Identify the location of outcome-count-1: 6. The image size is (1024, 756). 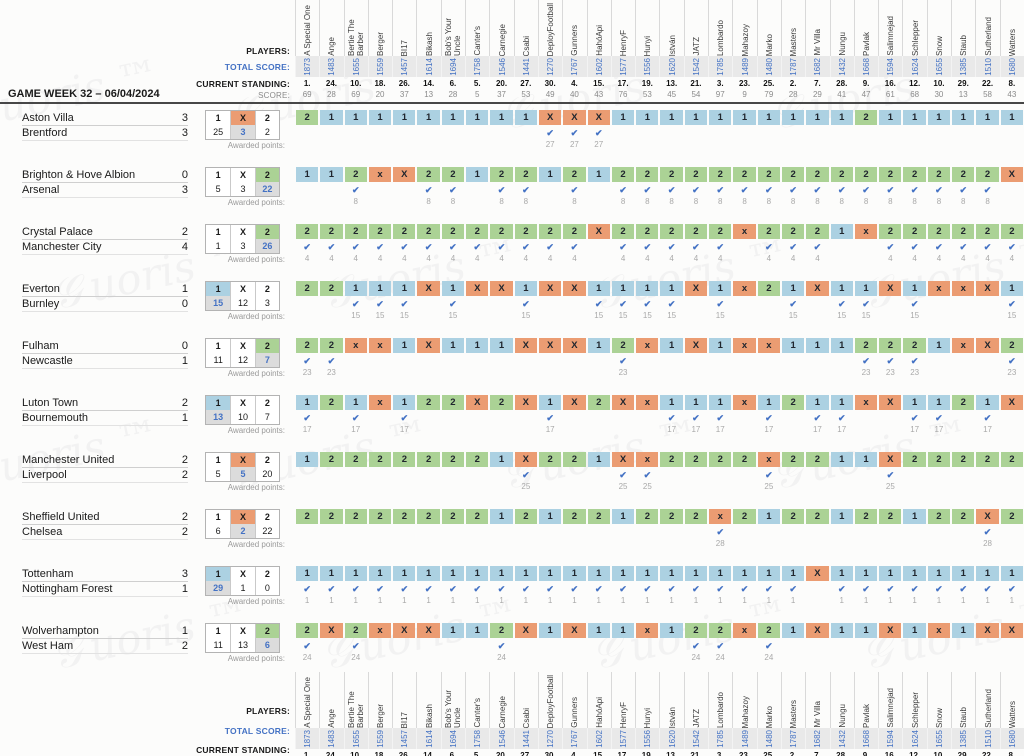
(218, 531).